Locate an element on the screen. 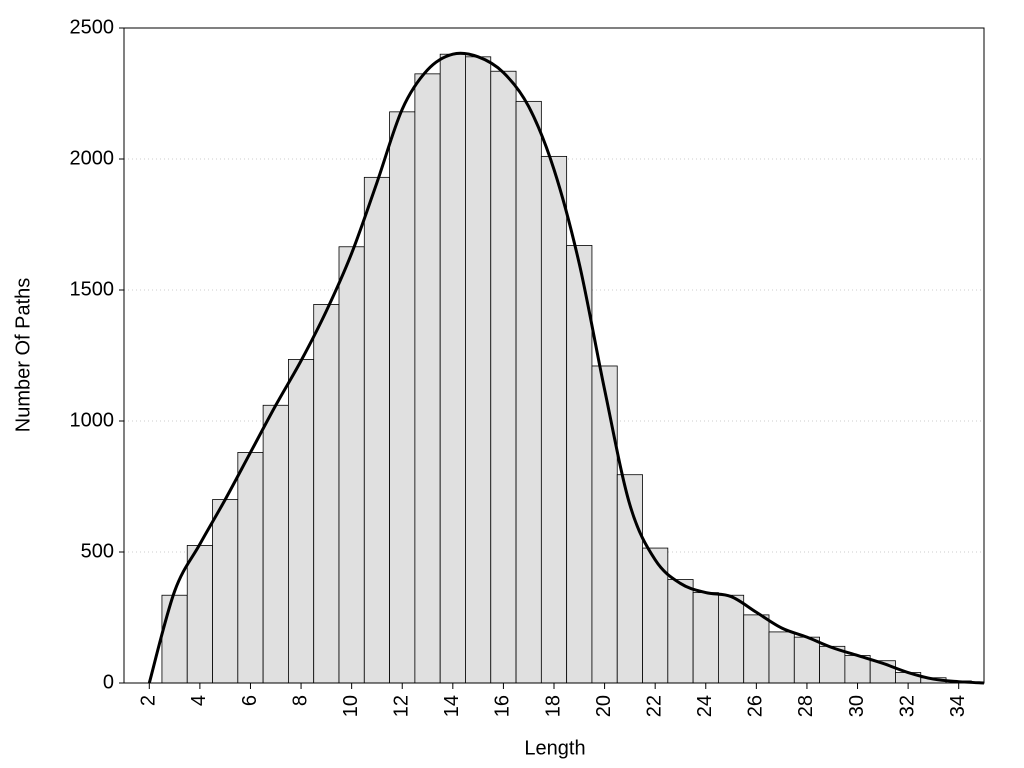 The width and height of the screenshot is (1024, 768). x-tick-label: 22 is located at coordinates (654, 706).